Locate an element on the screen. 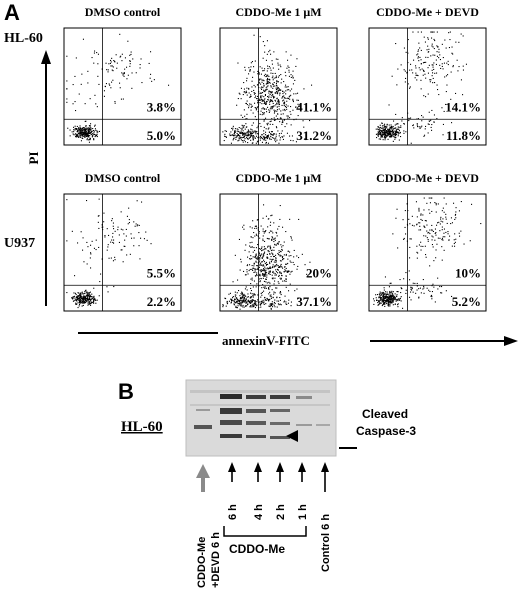 Image resolution: width=520 pixels, height=592 pixels. flow-plot: DMSO control 3.8% 5.0% is located at coordinates (122, 75).